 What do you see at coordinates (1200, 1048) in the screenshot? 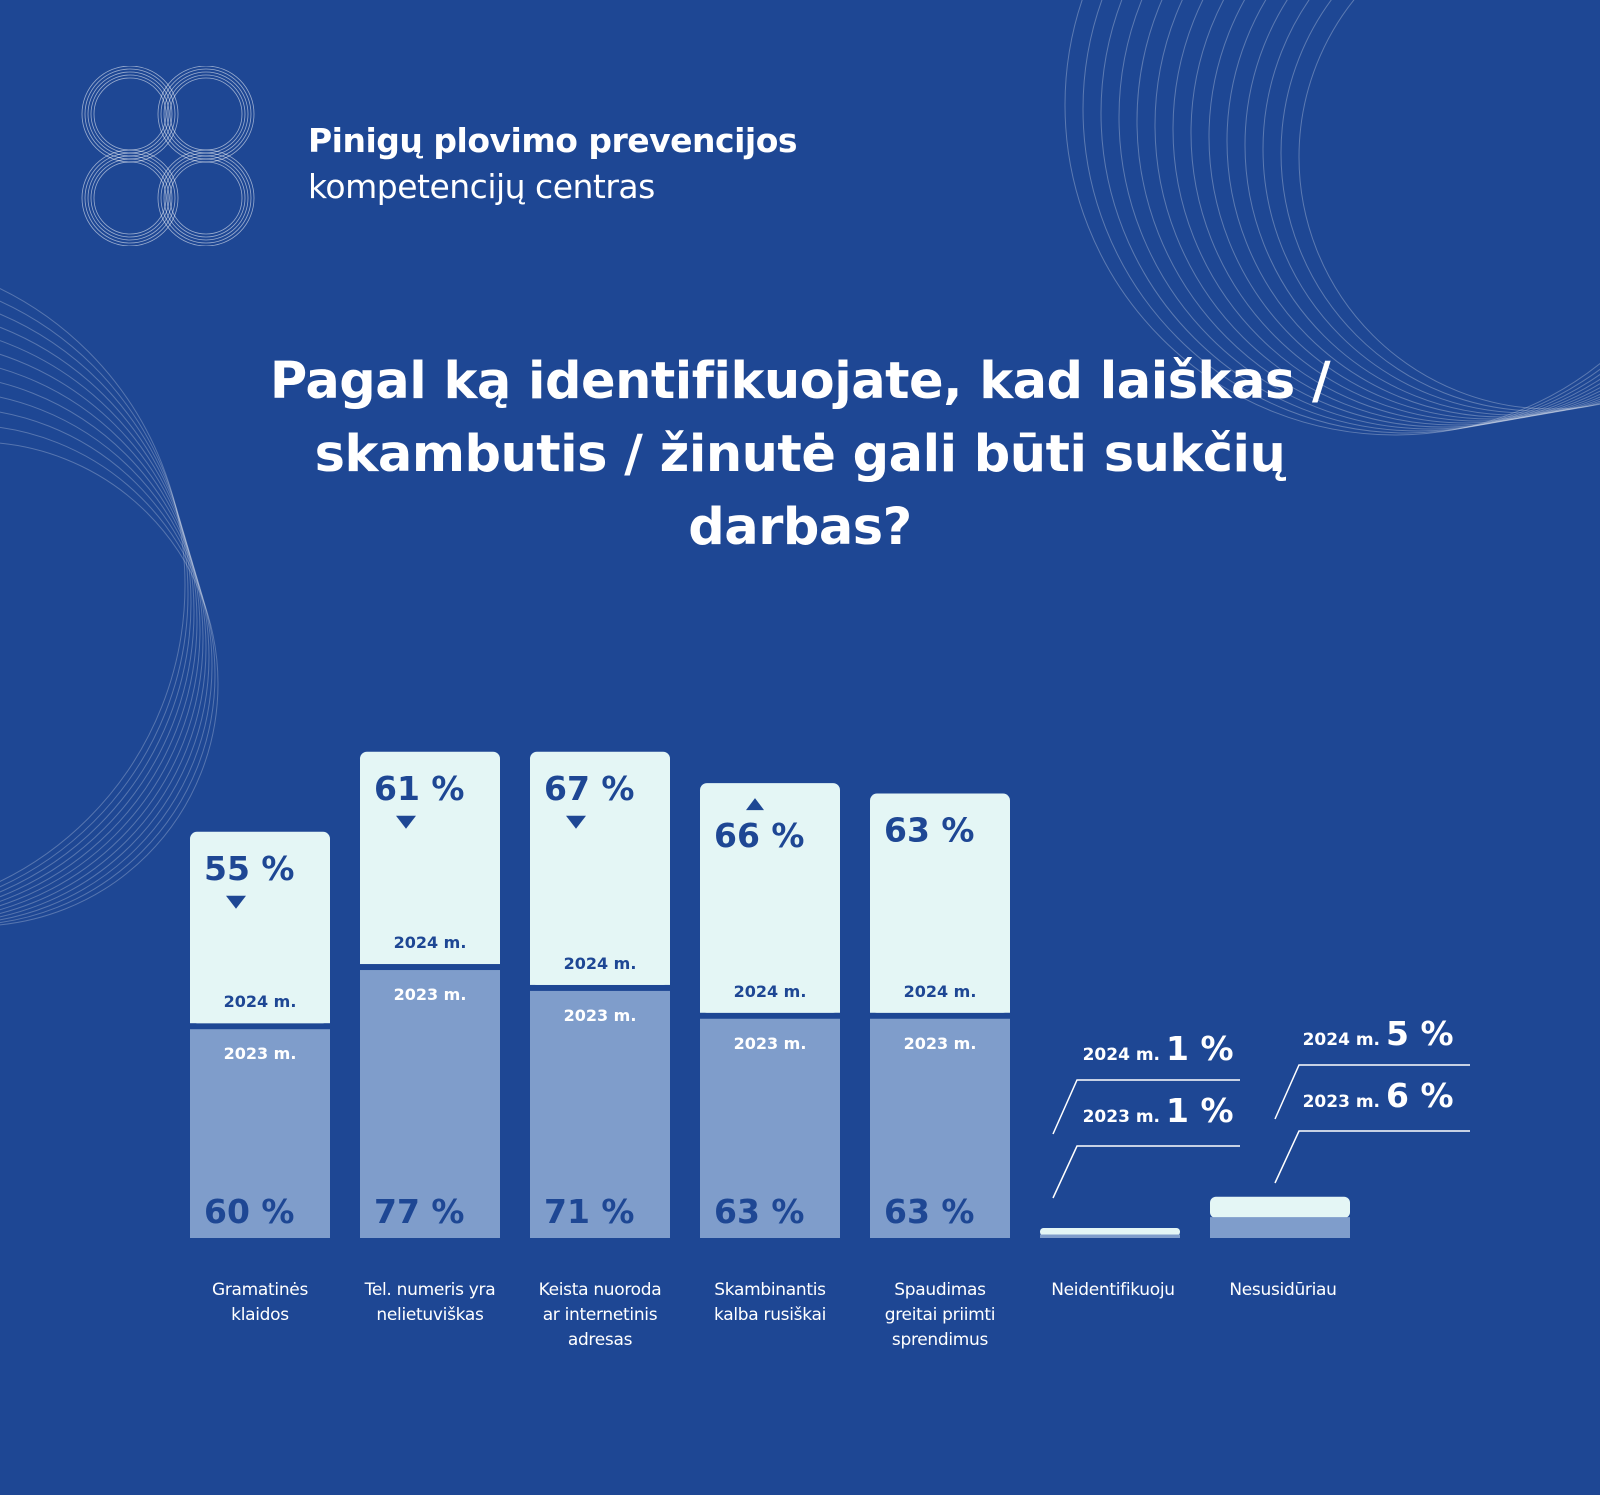
I see `value-label-2024: 1 %` at bounding box center [1200, 1048].